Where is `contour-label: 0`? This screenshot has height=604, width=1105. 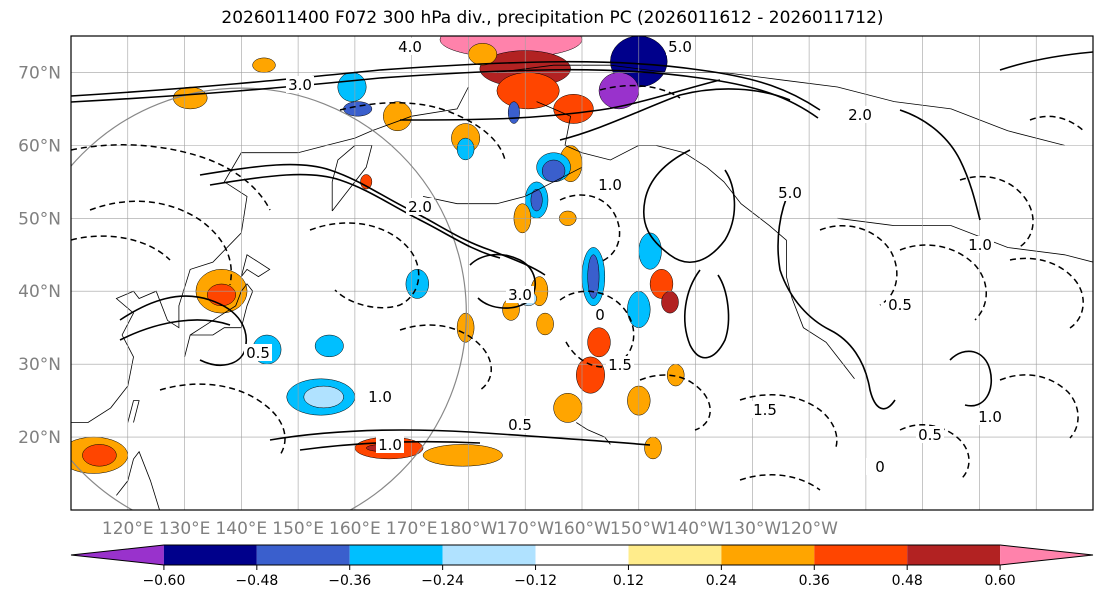 contour-label: 0 is located at coordinates (880, 467).